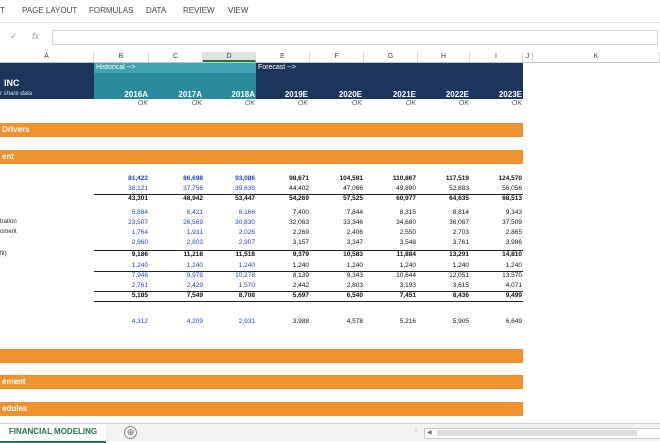 The image size is (660, 443). I want to click on scroll-left-icon: ◀, so click(429, 433).